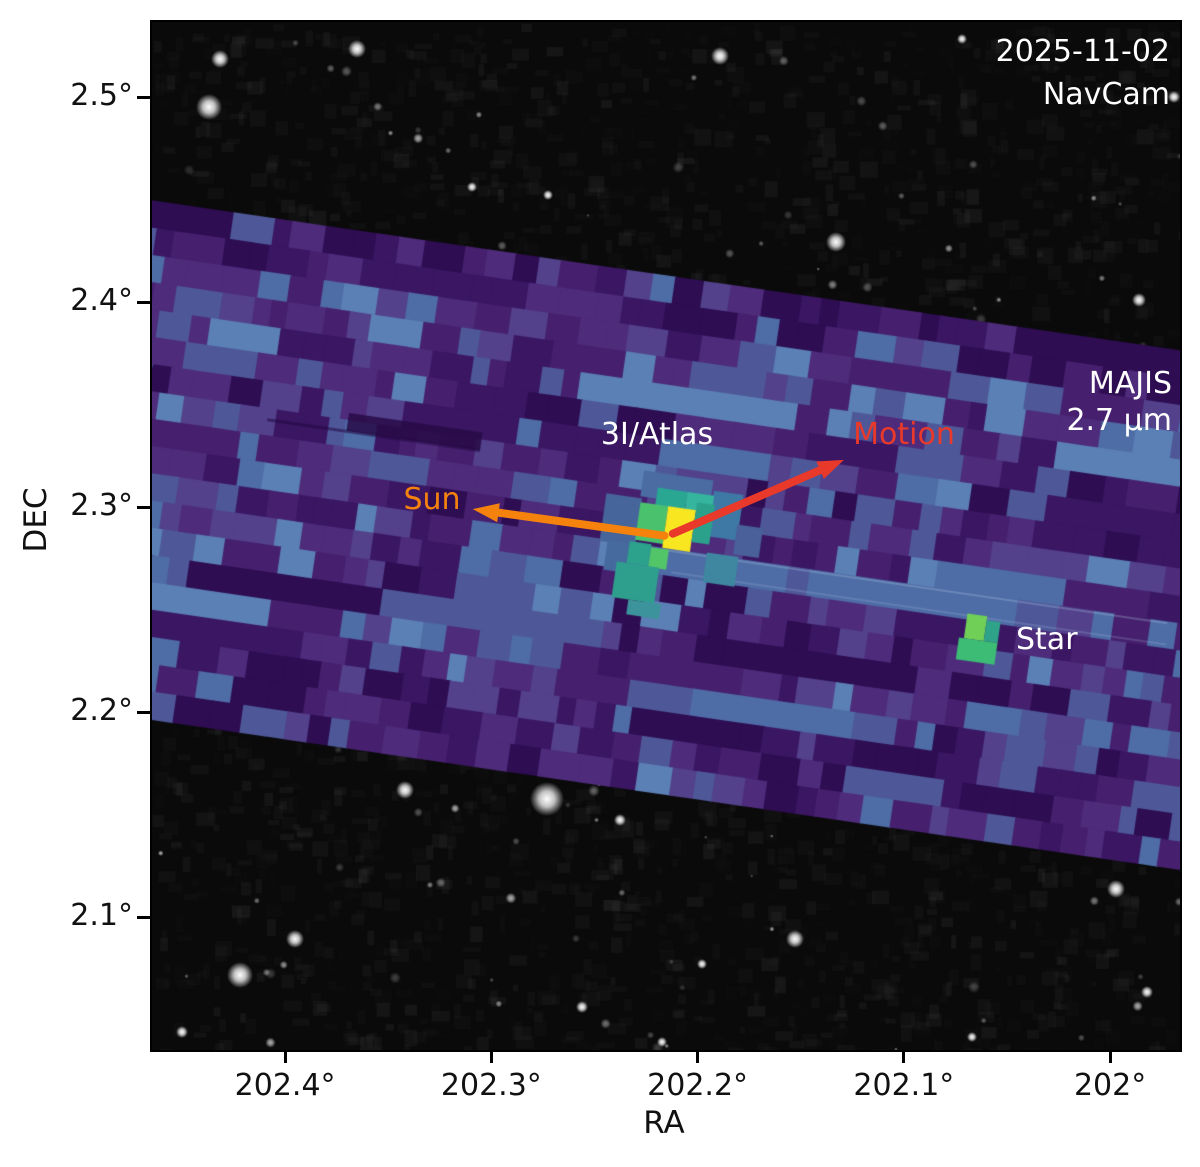 This screenshot has height=1167, width=1200. What do you see at coordinates (904, 434) in the screenshot?
I see `motion-label: Motion` at bounding box center [904, 434].